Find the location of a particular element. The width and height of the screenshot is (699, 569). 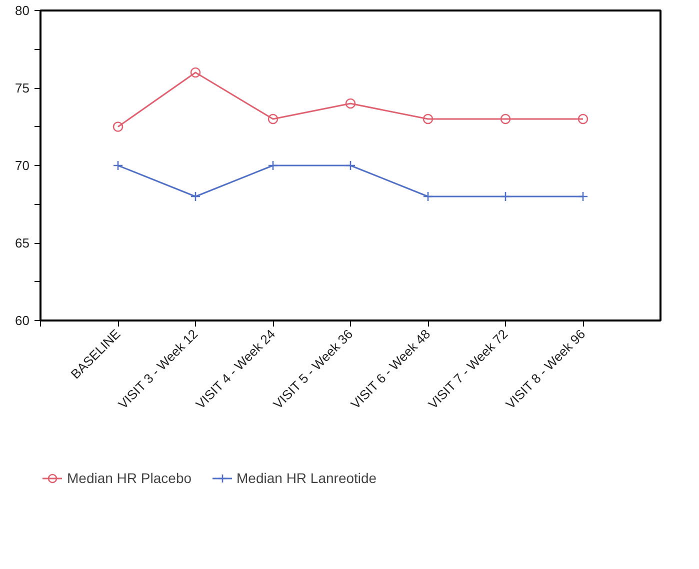

y-tick-label: 60 is located at coordinates (22, 320).